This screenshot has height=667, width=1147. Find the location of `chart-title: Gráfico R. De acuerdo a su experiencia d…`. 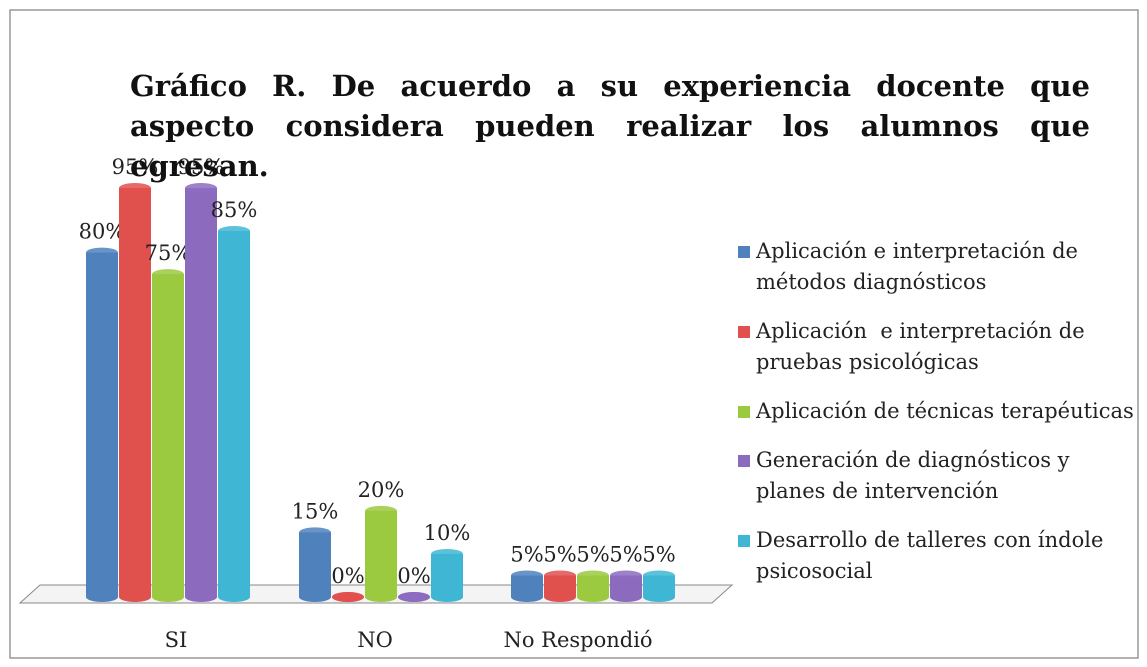

chart-title: Gráfico R. De acuerdo a su experiencia d… is located at coordinates (610, 126).